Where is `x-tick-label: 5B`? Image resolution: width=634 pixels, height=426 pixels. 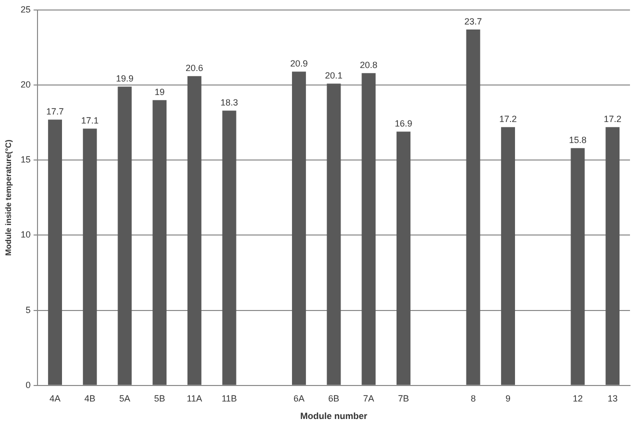
x-tick-label: 5B is located at coordinates (160, 398).